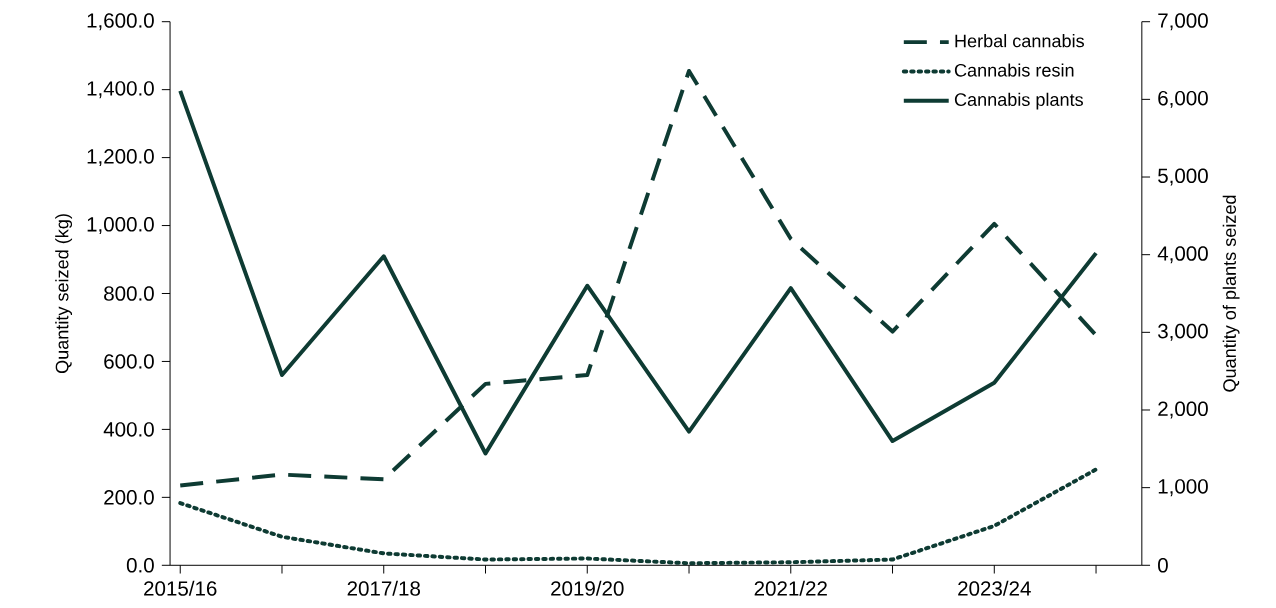  I want to click on y-tick-label: 0.0, so click(140, 565).